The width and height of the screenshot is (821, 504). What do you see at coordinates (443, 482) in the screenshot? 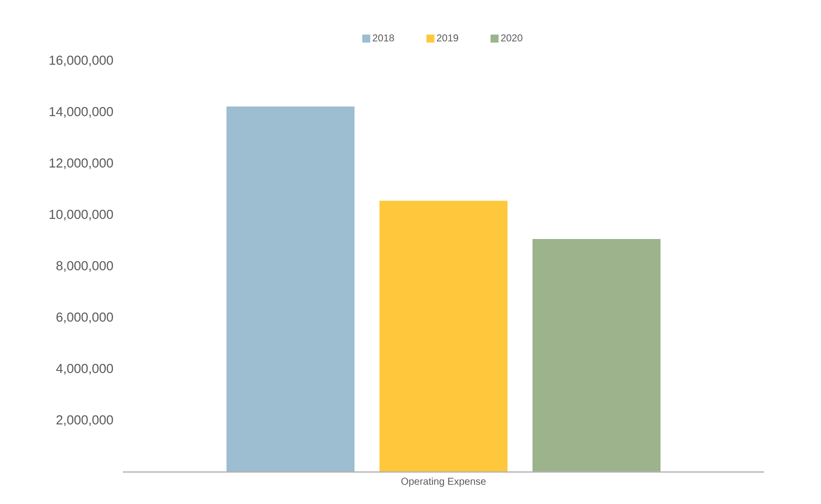
I see `x-tick-label: Operating Expense` at bounding box center [443, 482].